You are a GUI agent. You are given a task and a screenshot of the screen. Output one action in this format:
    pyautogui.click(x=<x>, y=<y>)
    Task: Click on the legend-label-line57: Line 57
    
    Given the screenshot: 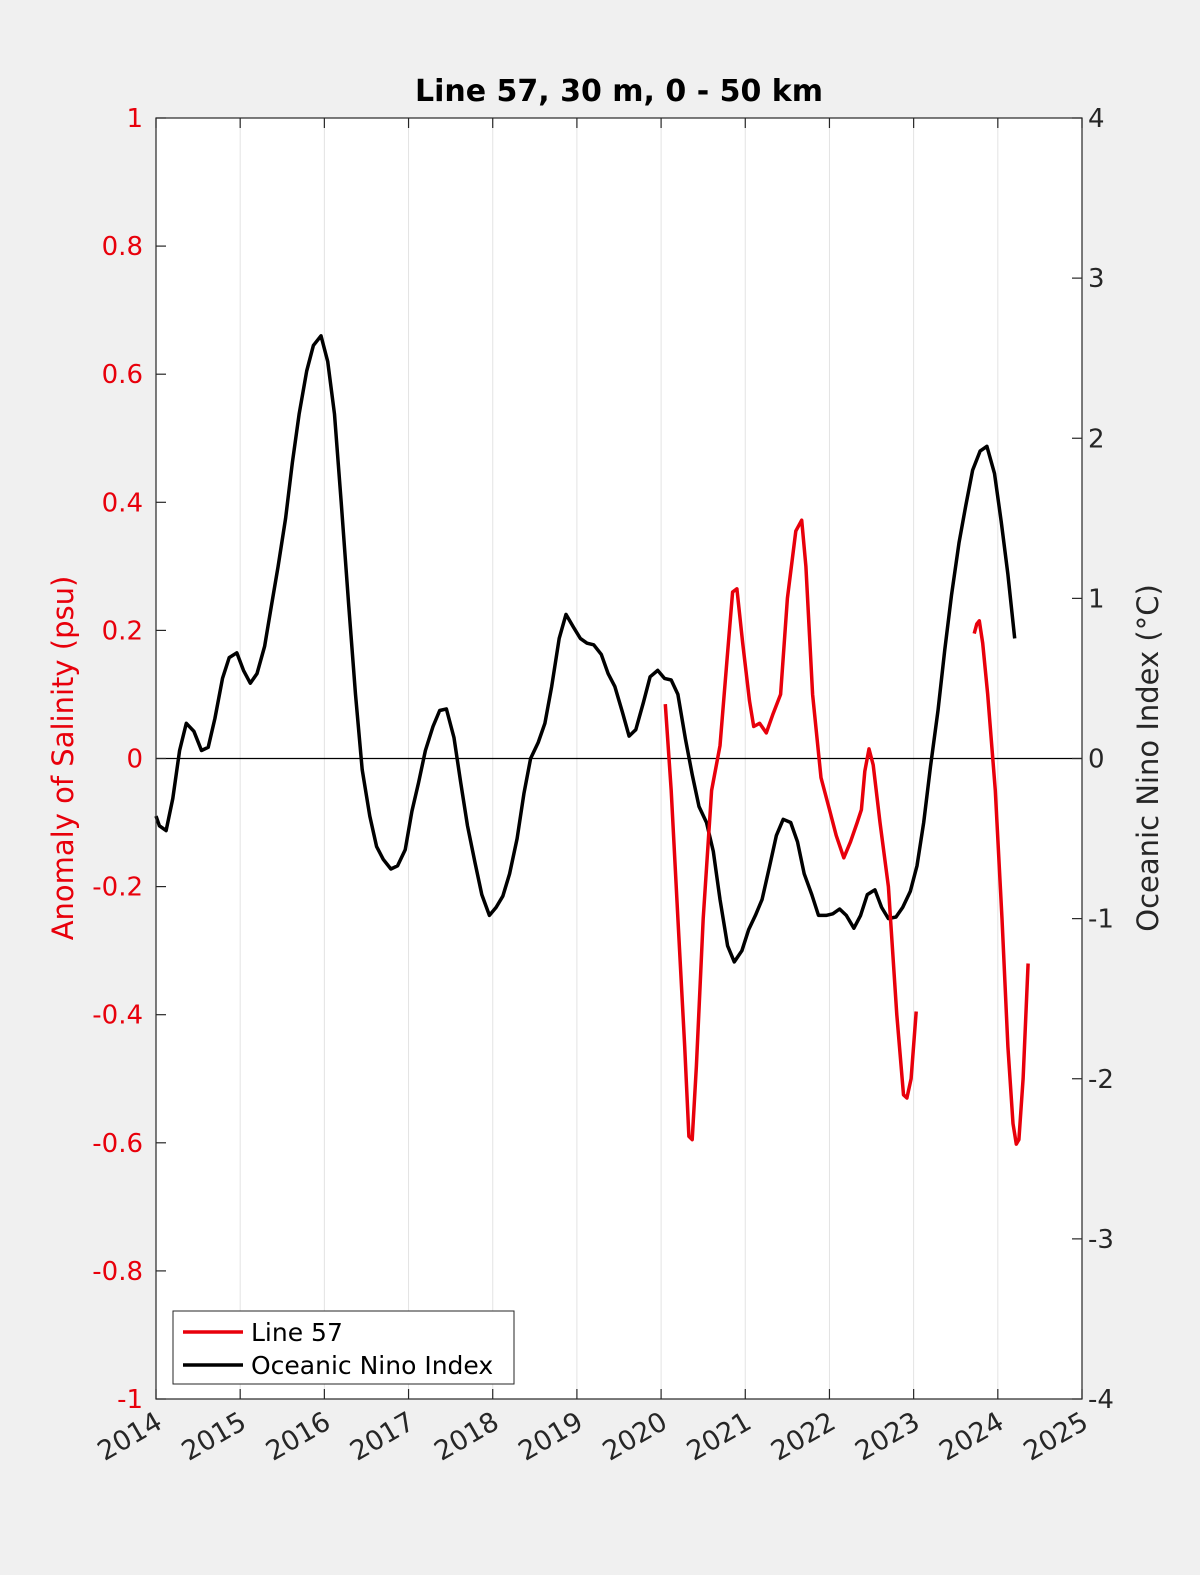 What is the action you would take?
    pyautogui.click(x=297, y=1332)
    